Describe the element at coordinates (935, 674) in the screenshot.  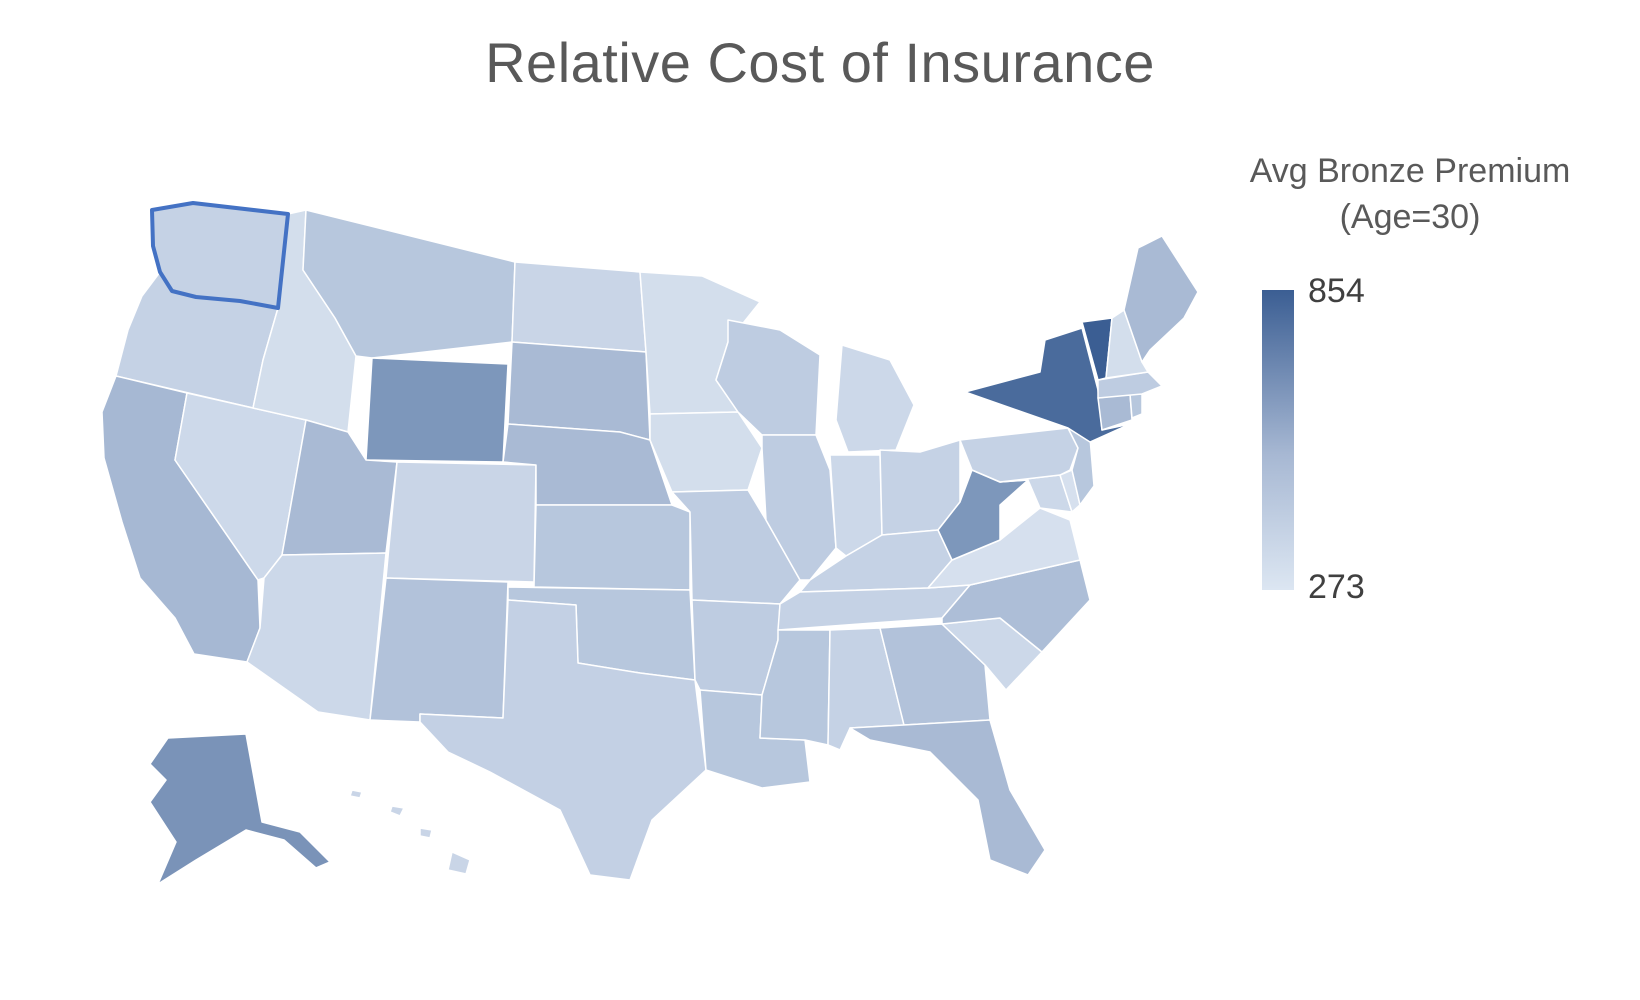
I see `state-georgia: Georgia` at that location.